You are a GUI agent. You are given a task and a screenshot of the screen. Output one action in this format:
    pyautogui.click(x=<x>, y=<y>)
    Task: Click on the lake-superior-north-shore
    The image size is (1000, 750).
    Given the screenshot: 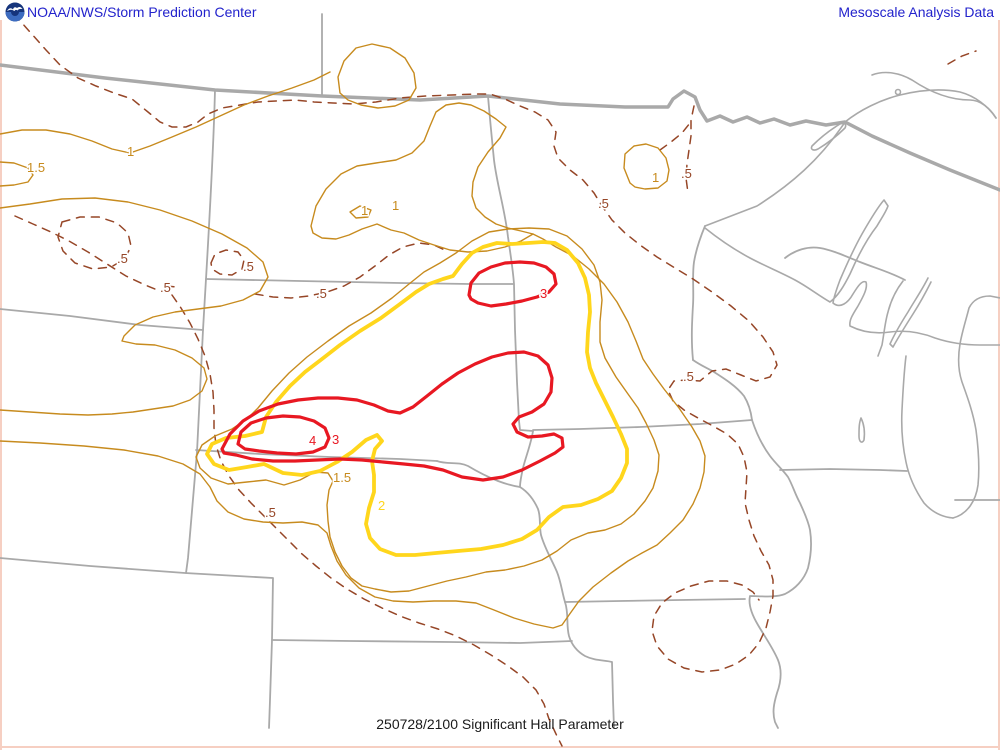 What is the action you would take?
    pyautogui.click(x=775, y=174)
    